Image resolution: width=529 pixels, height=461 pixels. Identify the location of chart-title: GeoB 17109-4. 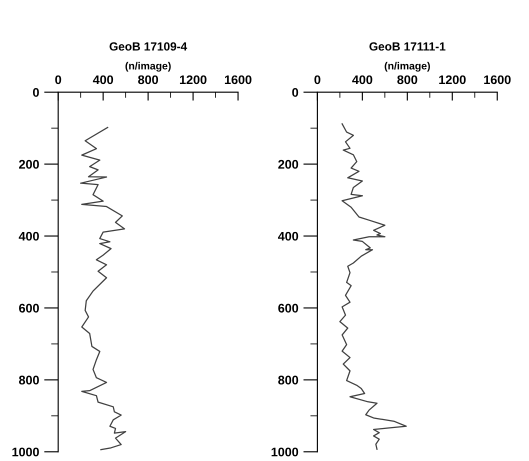
(149, 46).